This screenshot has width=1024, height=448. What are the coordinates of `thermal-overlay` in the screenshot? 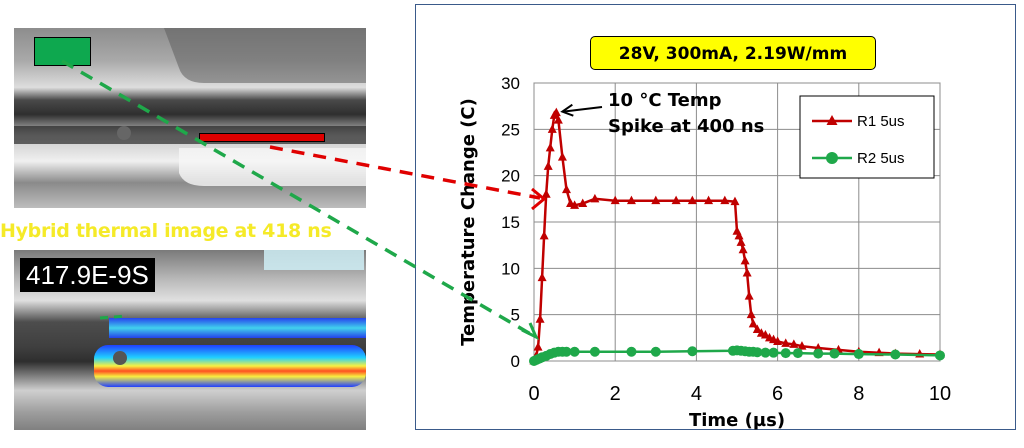 It's located at (230, 318).